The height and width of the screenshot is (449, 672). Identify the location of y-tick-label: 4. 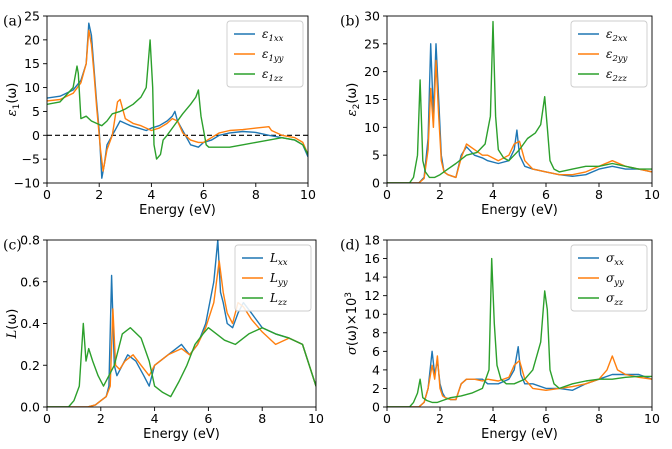
(376, 369).